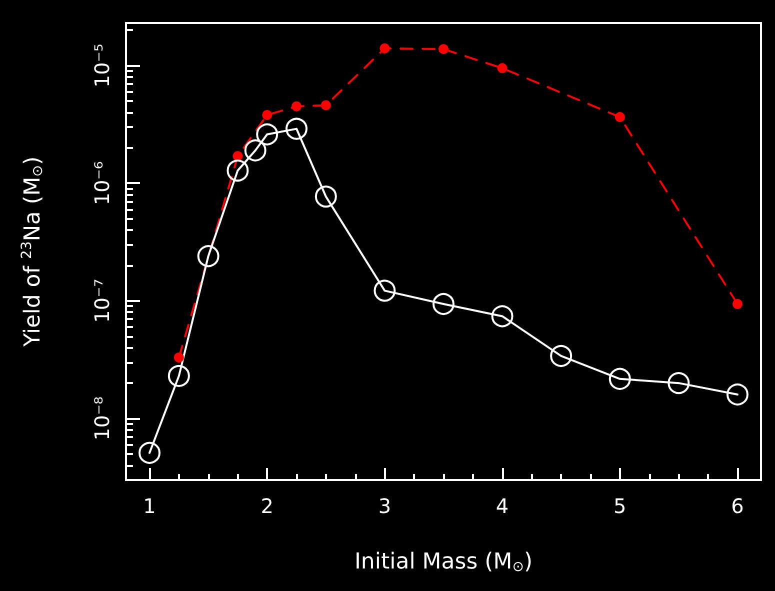 The image size is (775, 591). What do you see at coordinates (102, 66) in the screenshot?
I see `y-tick-label: 10⁻⁵` at bounding box center [102, 66].